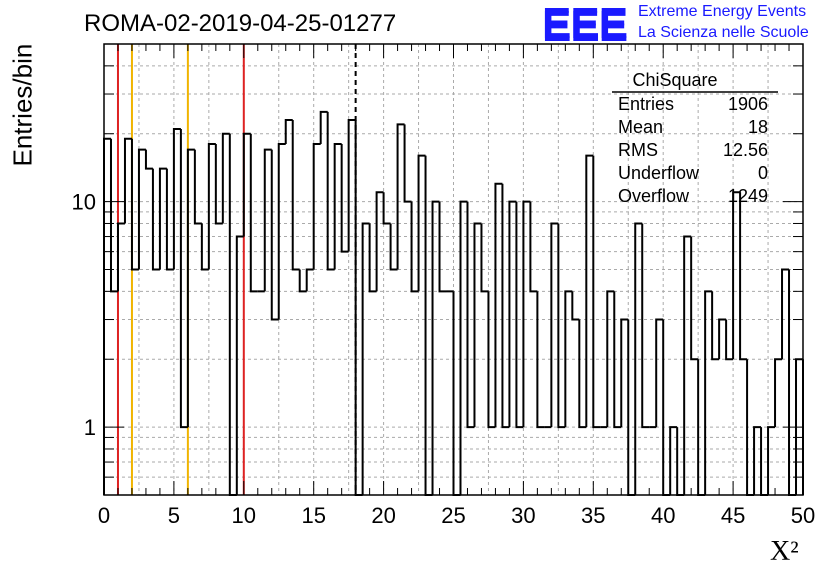 The width and height of the screenshot is (836, 572). What do you see at coordinates (453, 515) in the screenshot?
I see `x-tick-label: 25` at bounding box center [453, 515].